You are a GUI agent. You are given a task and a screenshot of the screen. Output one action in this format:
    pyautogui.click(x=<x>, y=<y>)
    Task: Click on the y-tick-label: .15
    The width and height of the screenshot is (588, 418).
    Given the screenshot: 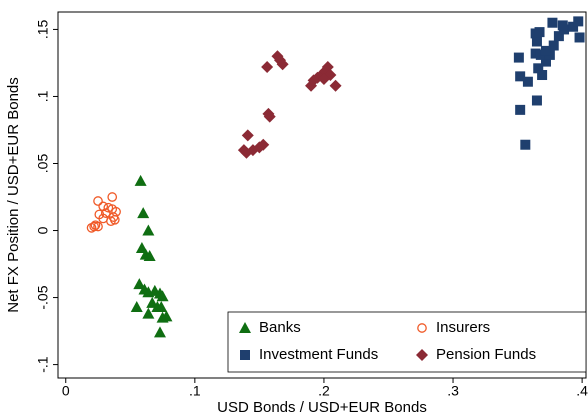 What is the action you would take?
    pyautogui.click(x=43, y=29)
    